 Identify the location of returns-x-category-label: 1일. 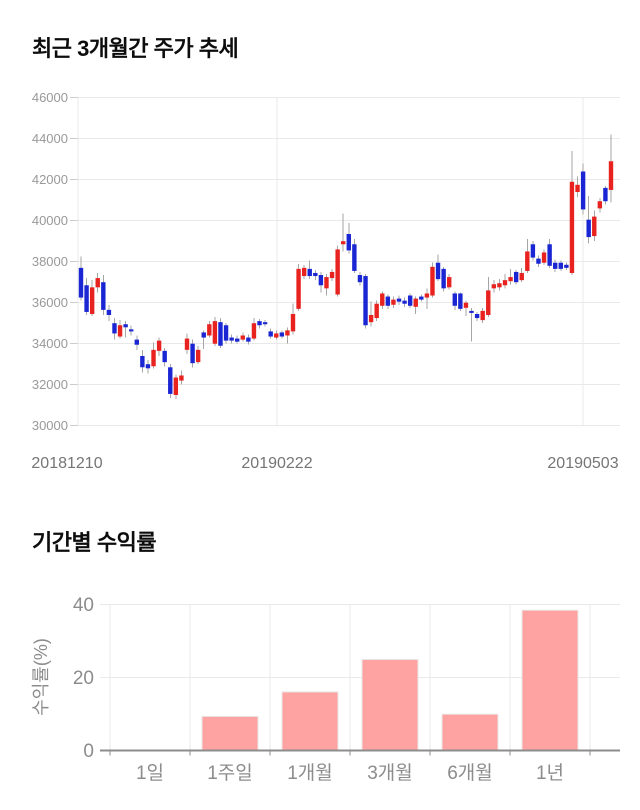
(150, 773).